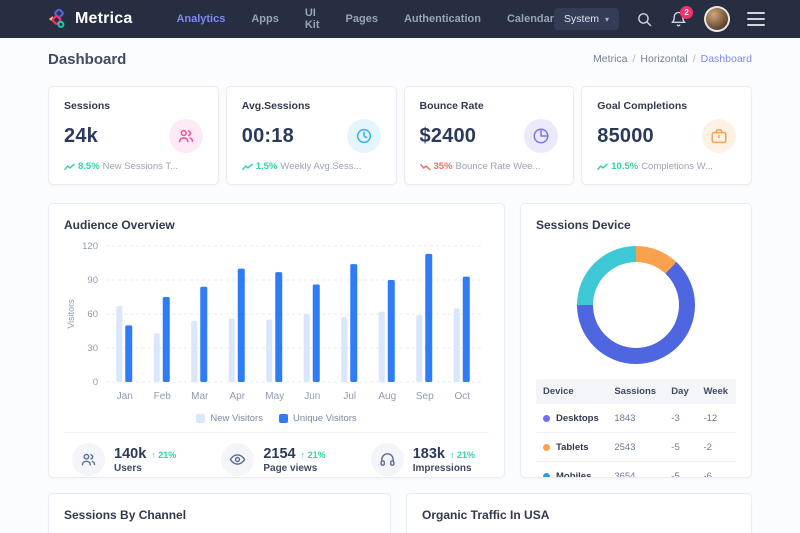  I want to click on svg-text: 30, so click(92, 348).